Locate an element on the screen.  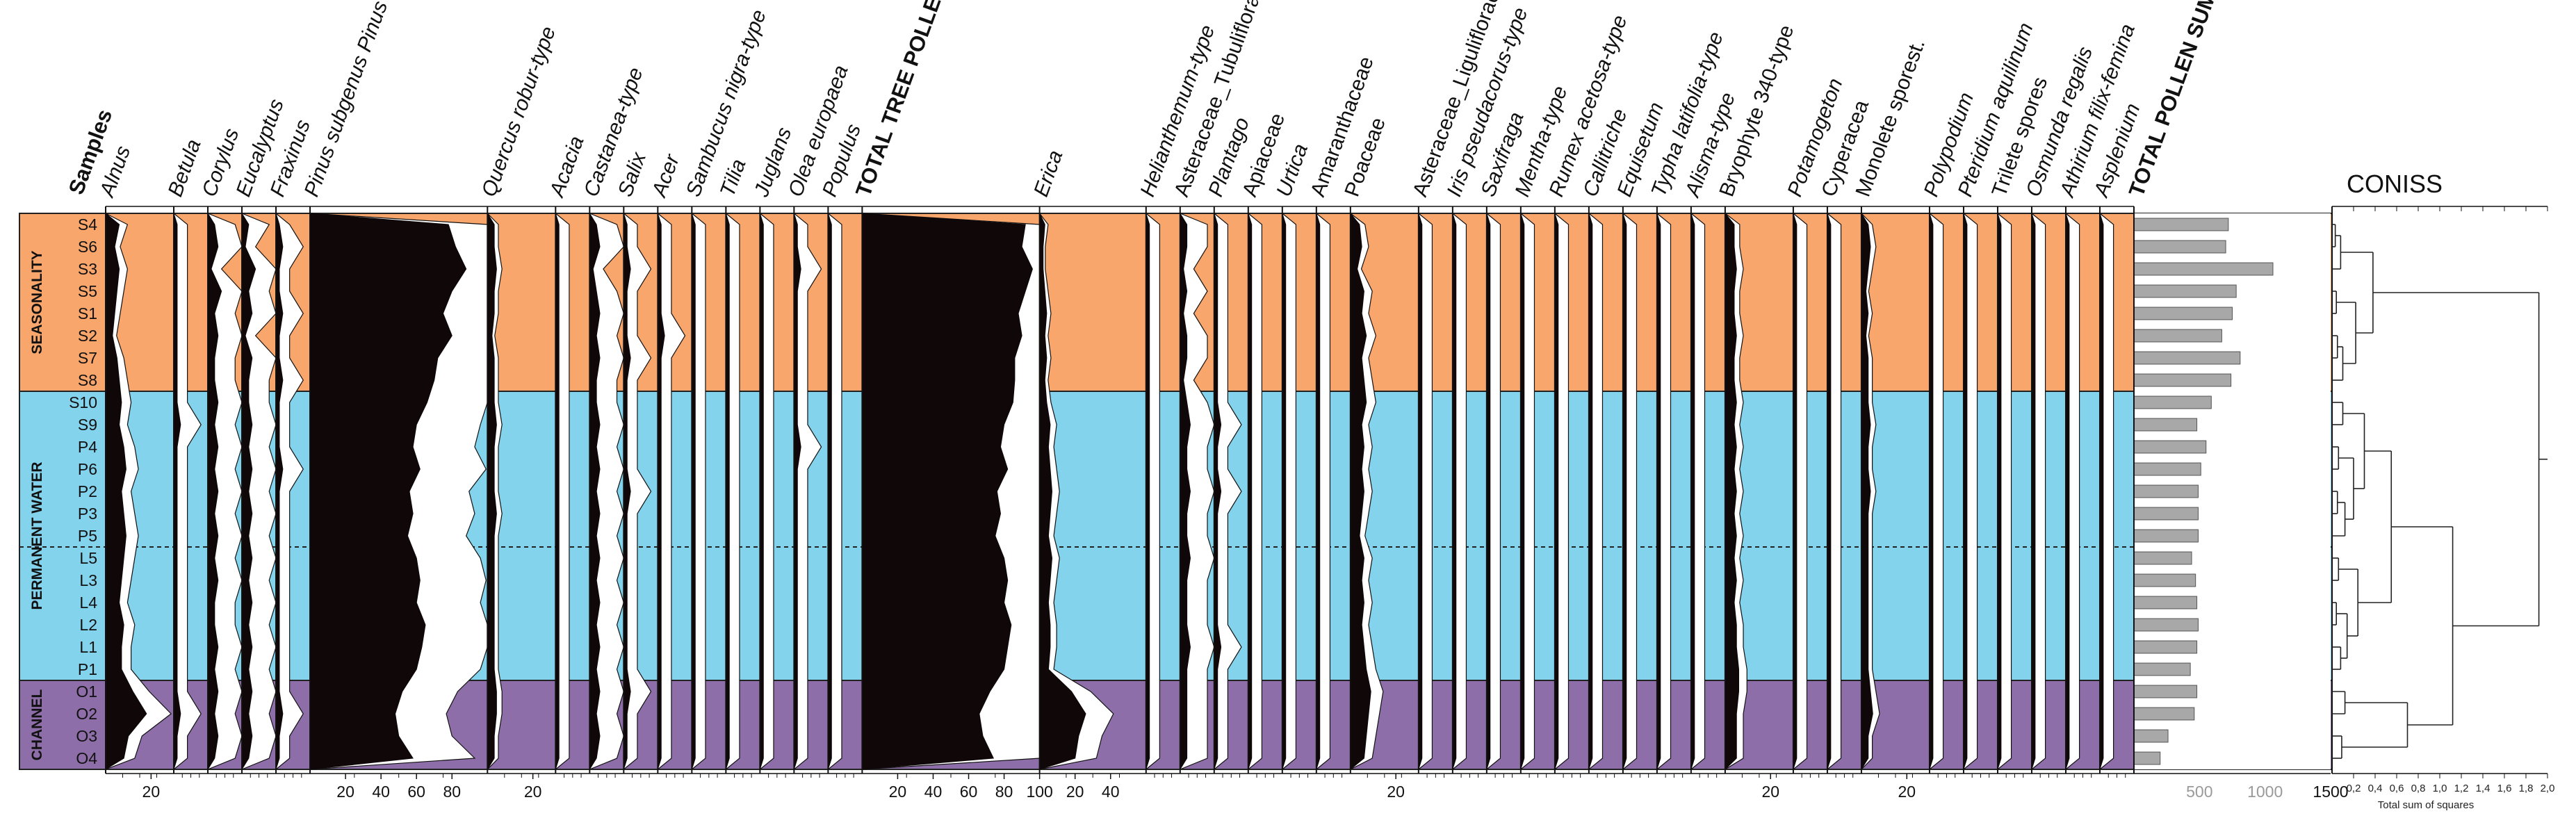
taxon-panel: Betula is located at coordinates (186, 457).